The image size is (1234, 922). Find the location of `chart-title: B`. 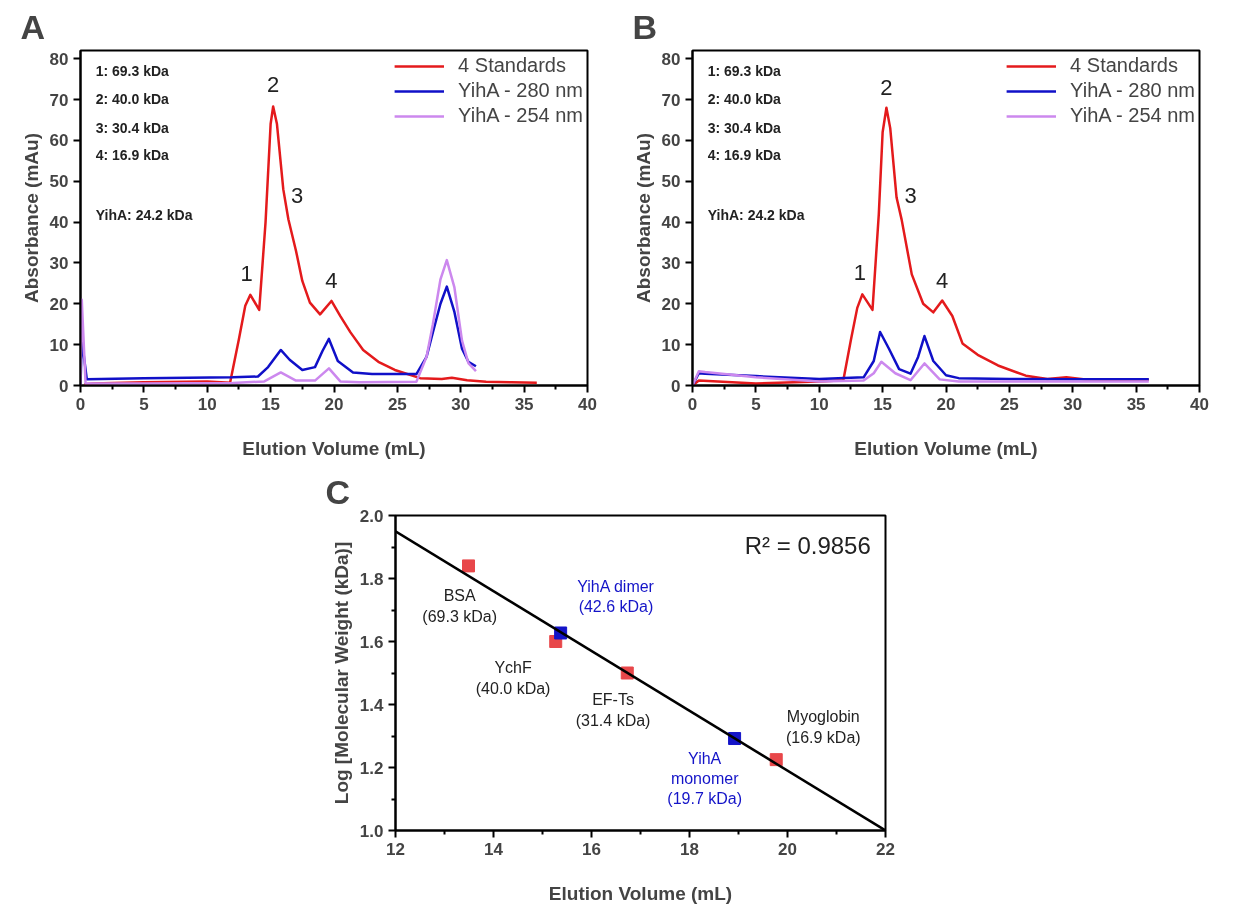

chart-title: B is located at coordinates (645, 26).